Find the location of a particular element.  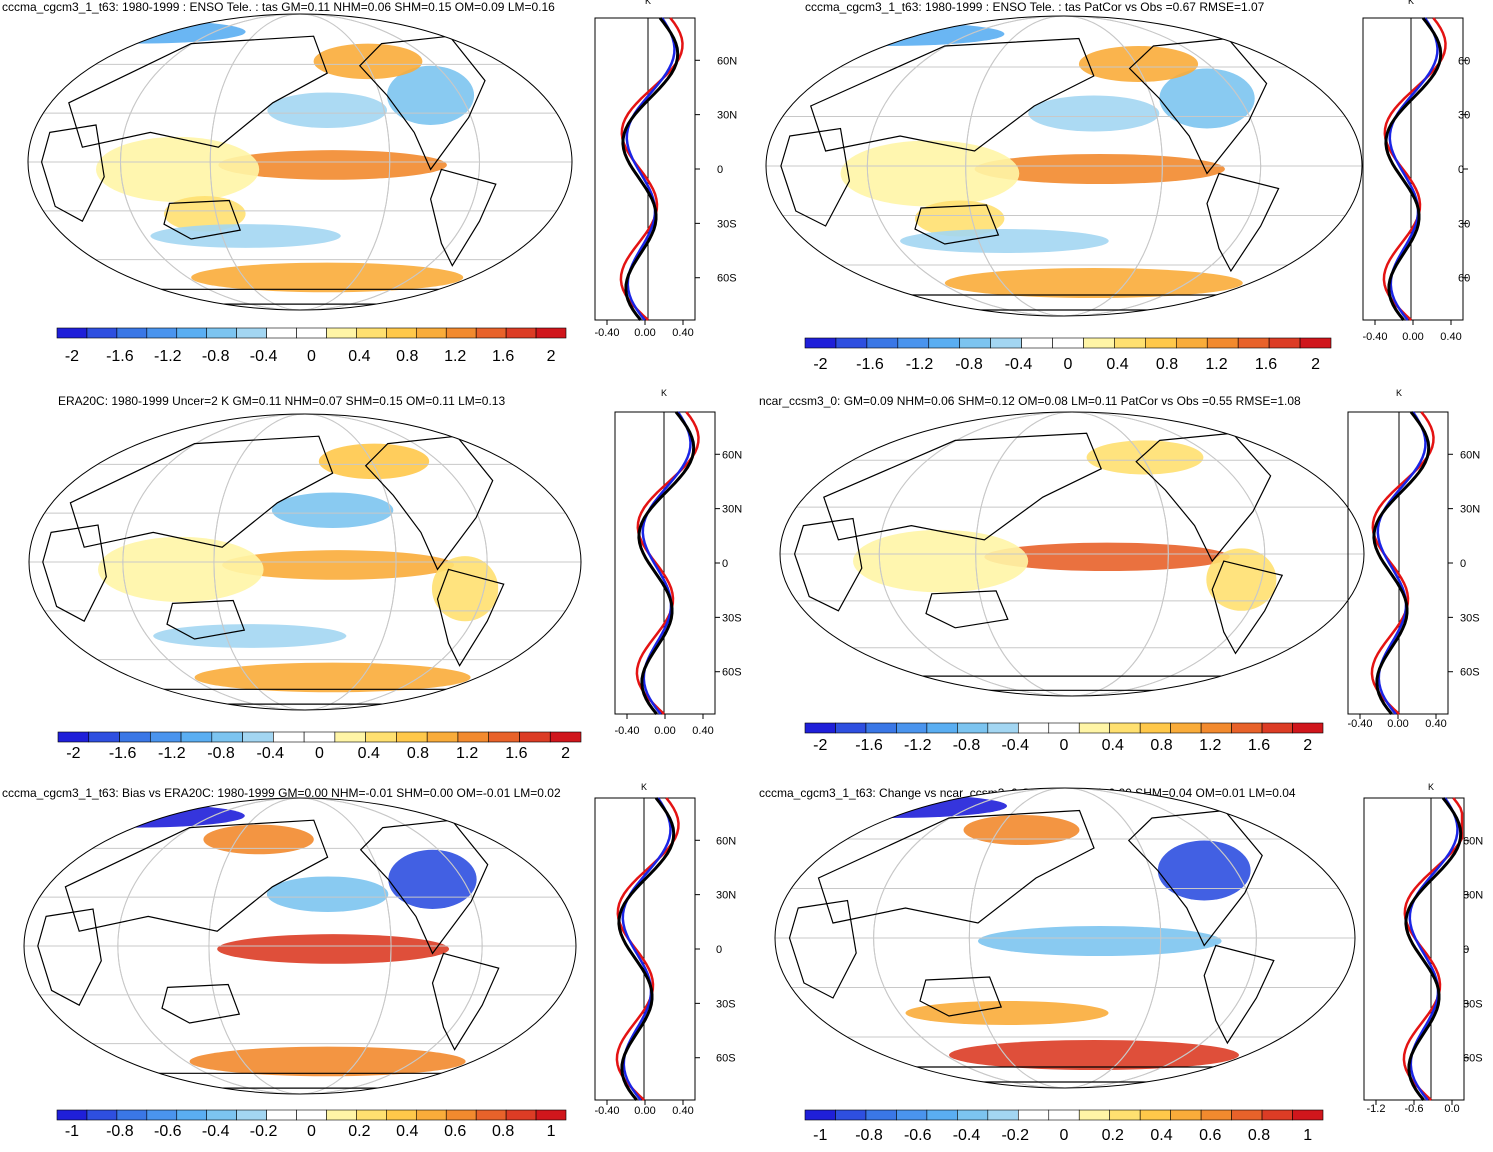

anomaly-indian-ocean is located at coordinates (178, 169).